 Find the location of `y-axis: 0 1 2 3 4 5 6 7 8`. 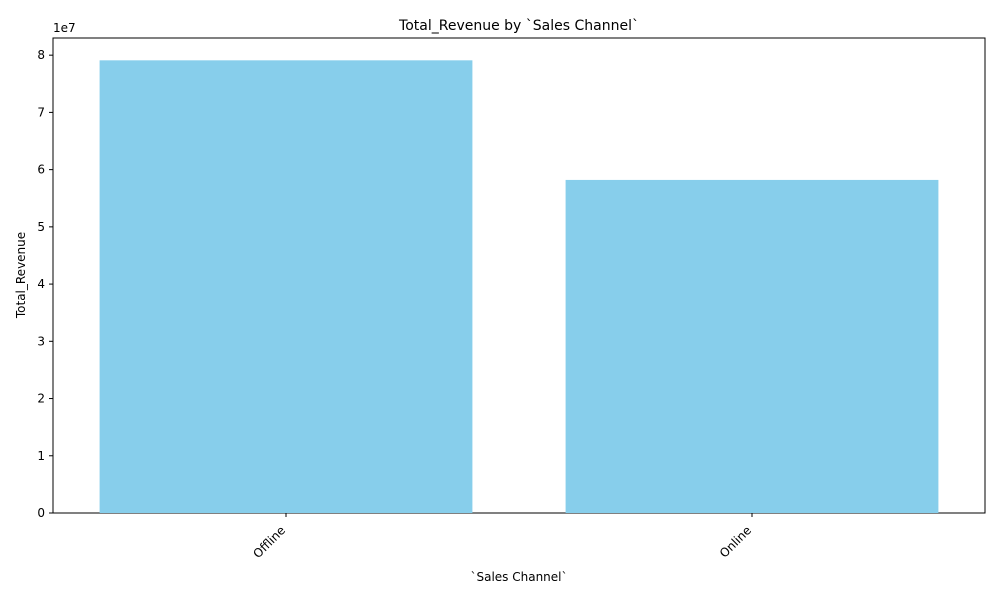

y-axis: 0 1 2 3 4 5 6 7 8 is located at coordinates (45, 284).